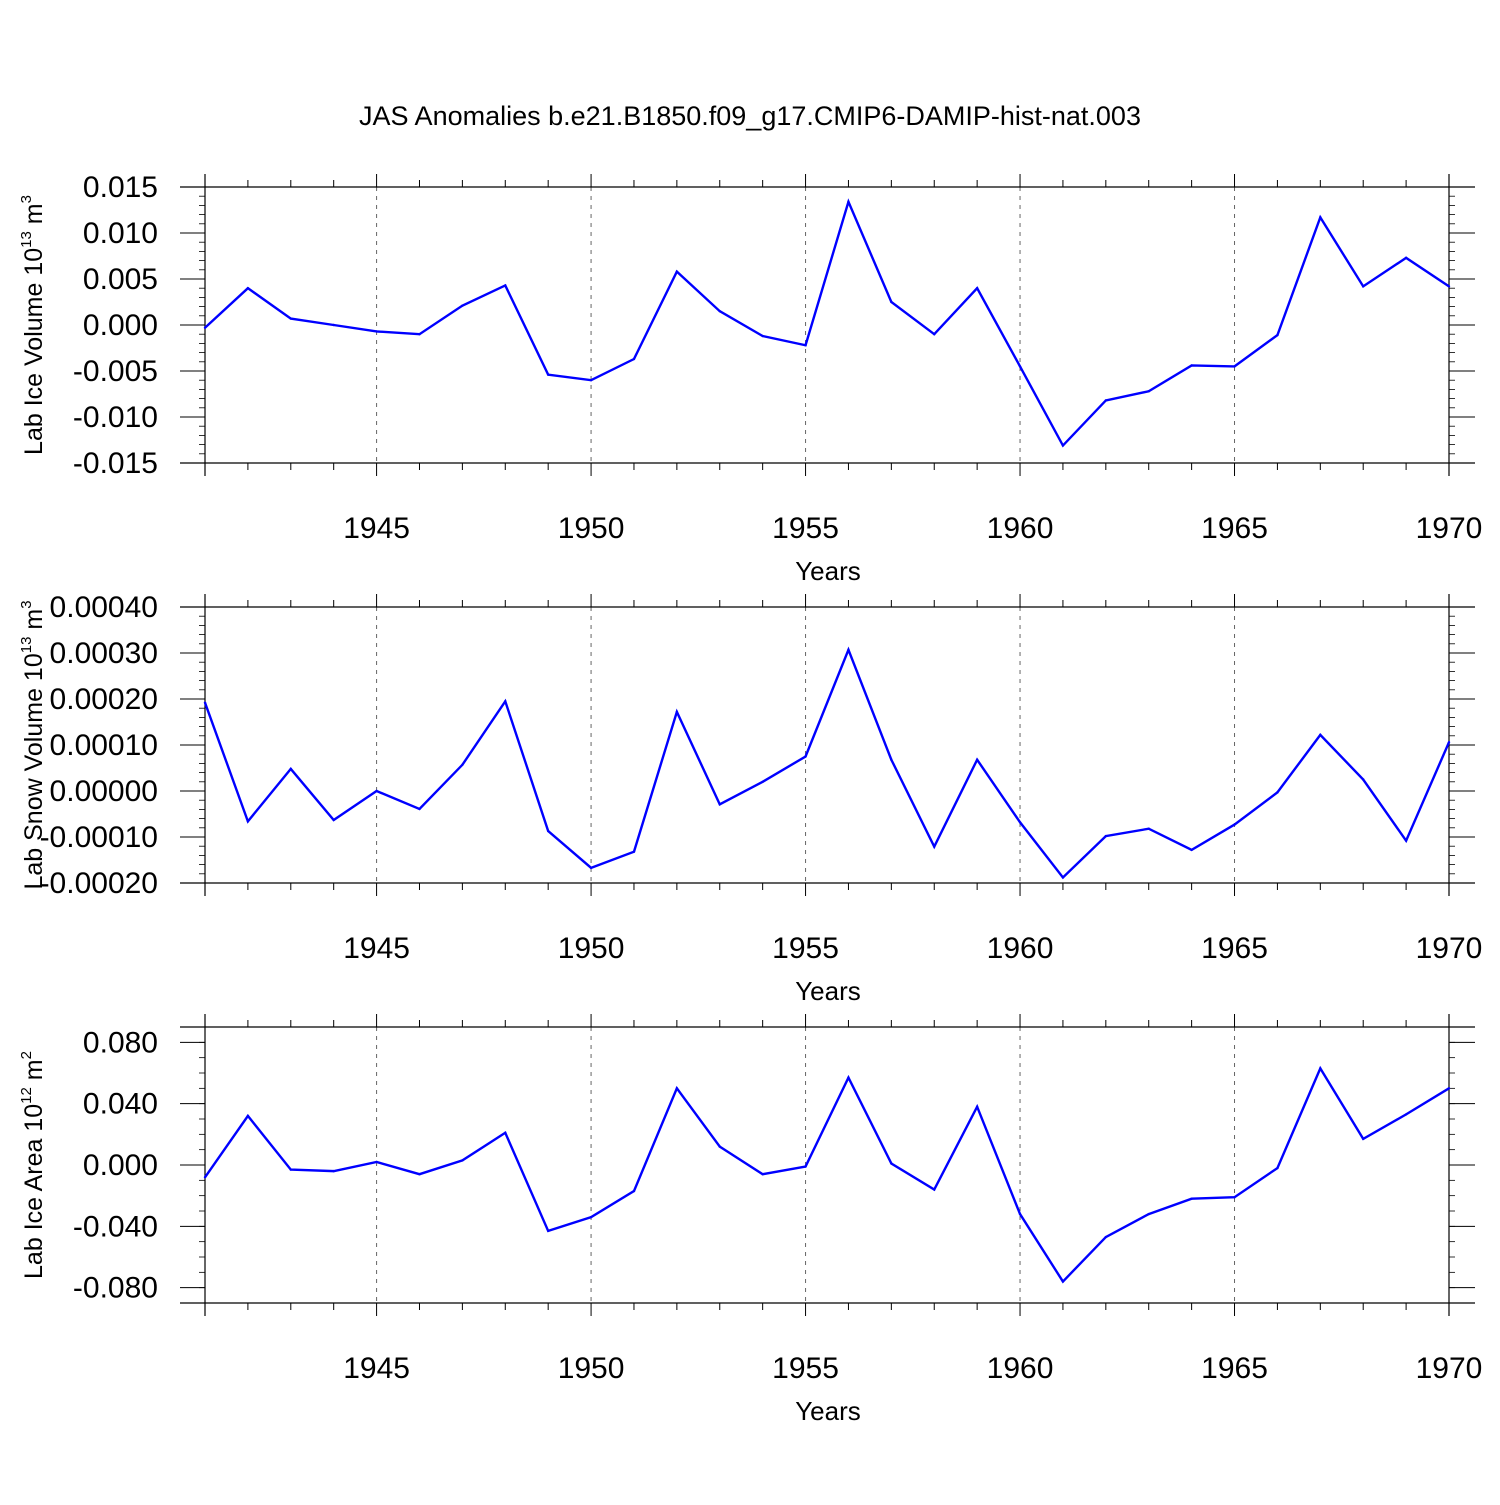 Image resolution: width=1500 pixels, height=1505 pixels. I want to click on y-axis-label-exponent: 12, so click(26, 1095).